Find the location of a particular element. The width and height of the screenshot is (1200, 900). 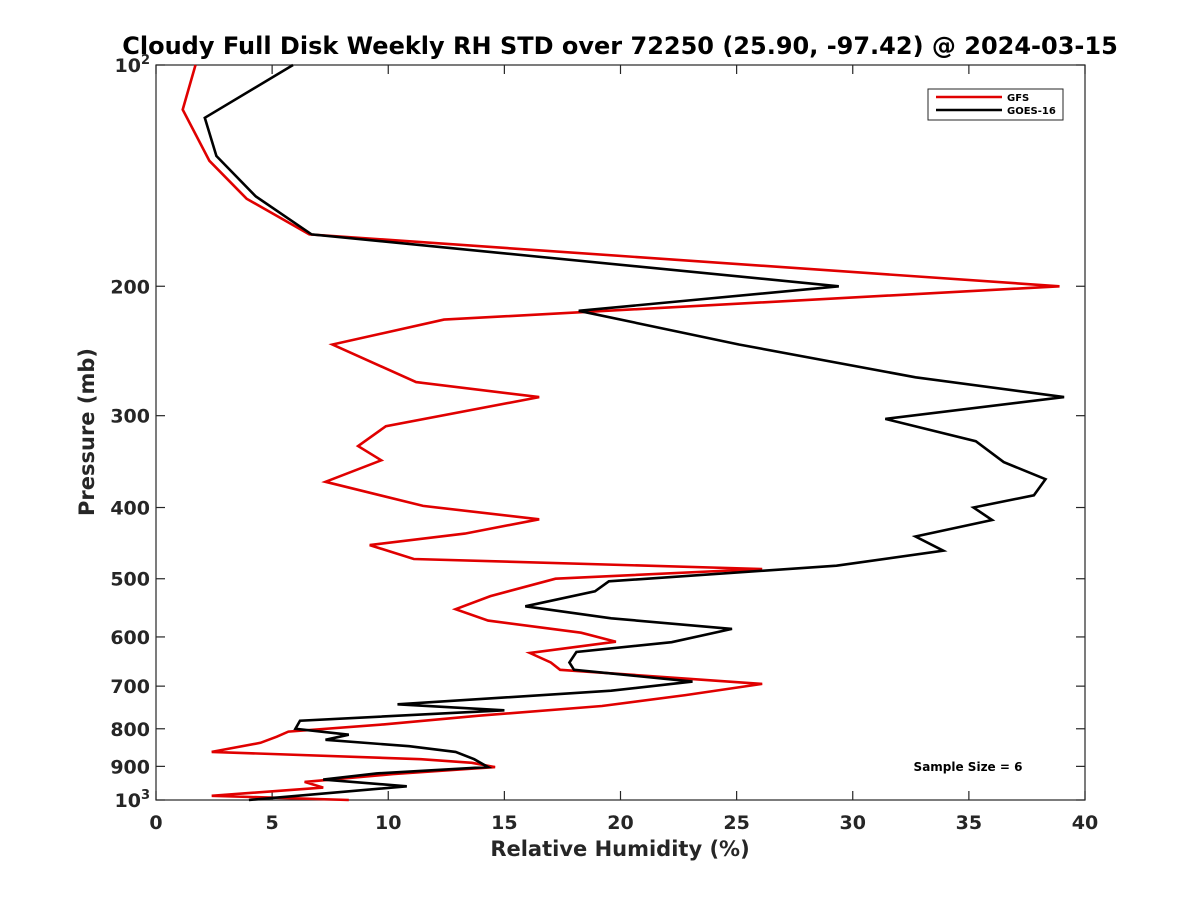

x-tick-label: 0 is located at coordinates (155, 823).